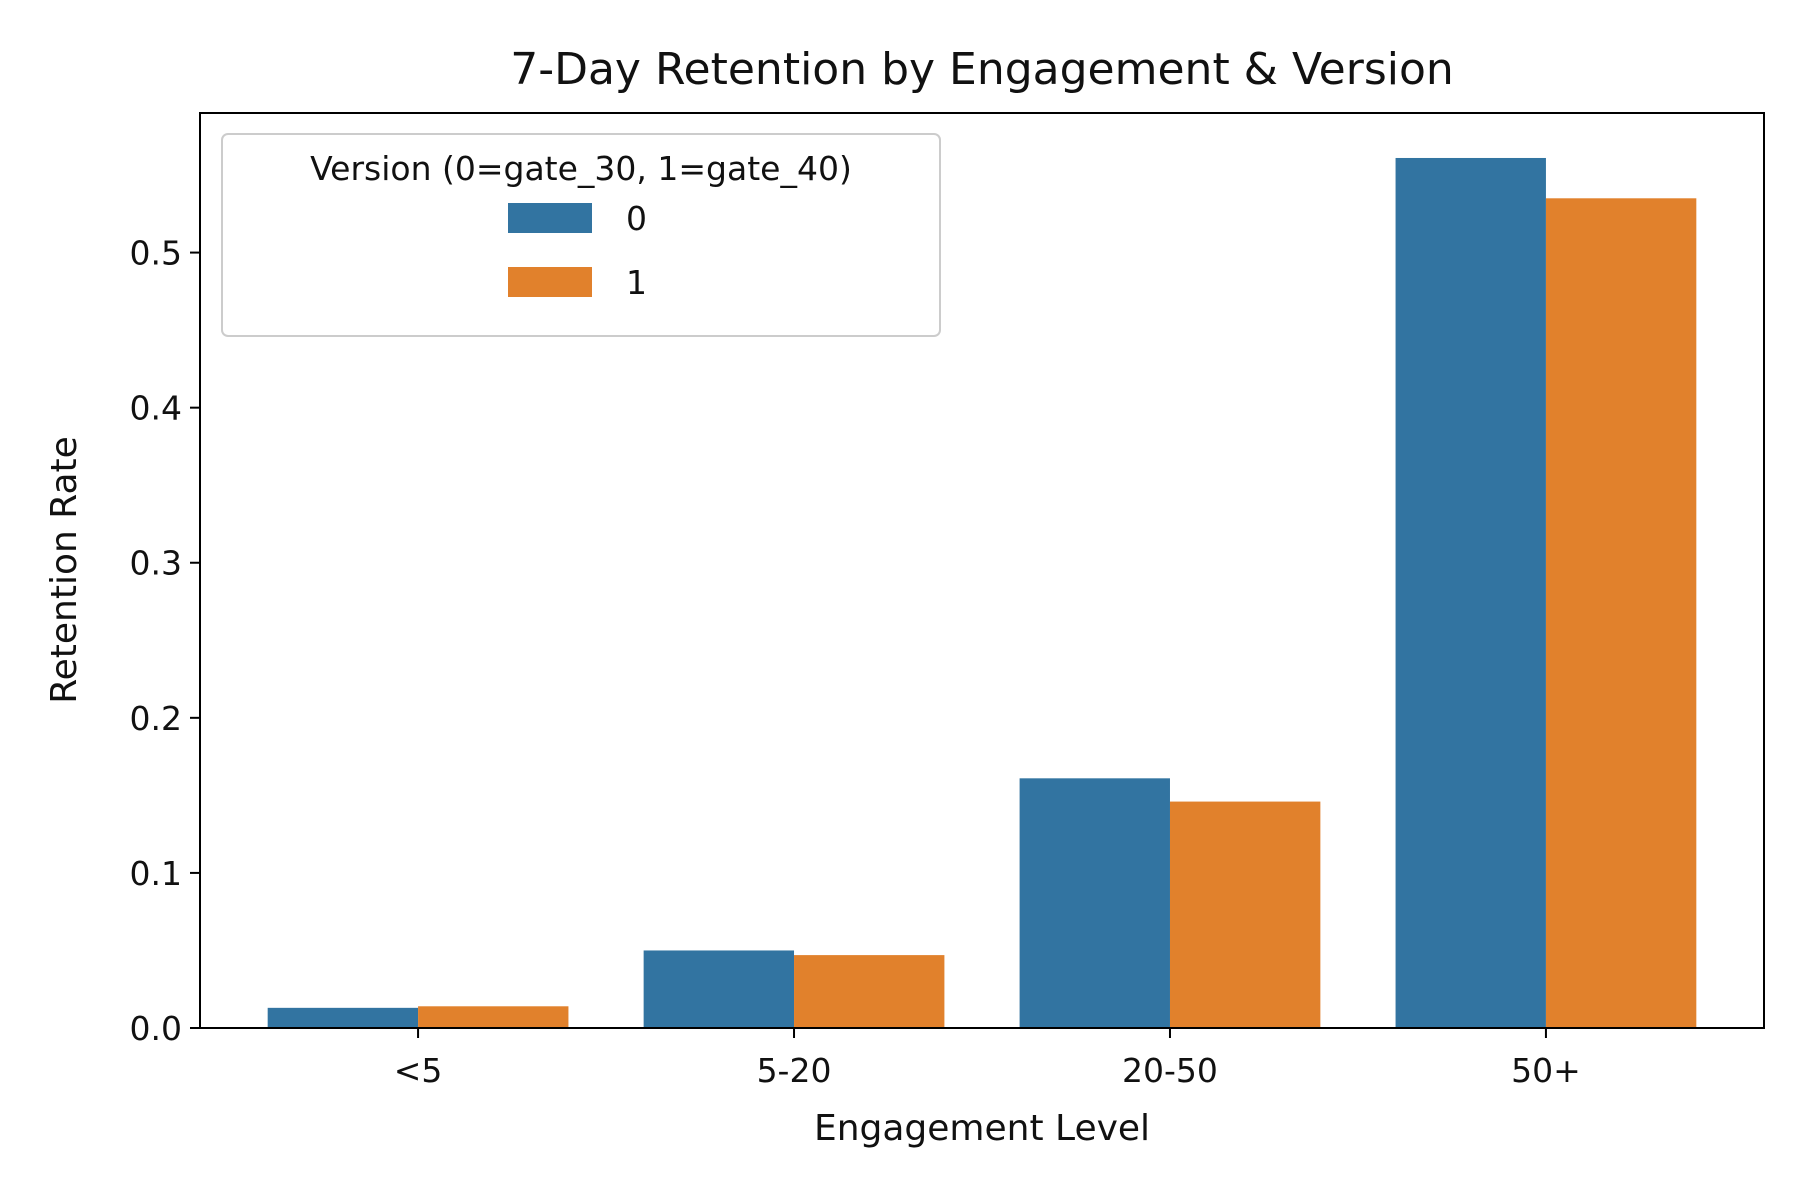 This screenshot has height=1200, width=1800. Describe the element at coordinates (987, 1059) in the screenshot. I see `x-axis-ticks: <5 5-20 20-50 50+` at that location.